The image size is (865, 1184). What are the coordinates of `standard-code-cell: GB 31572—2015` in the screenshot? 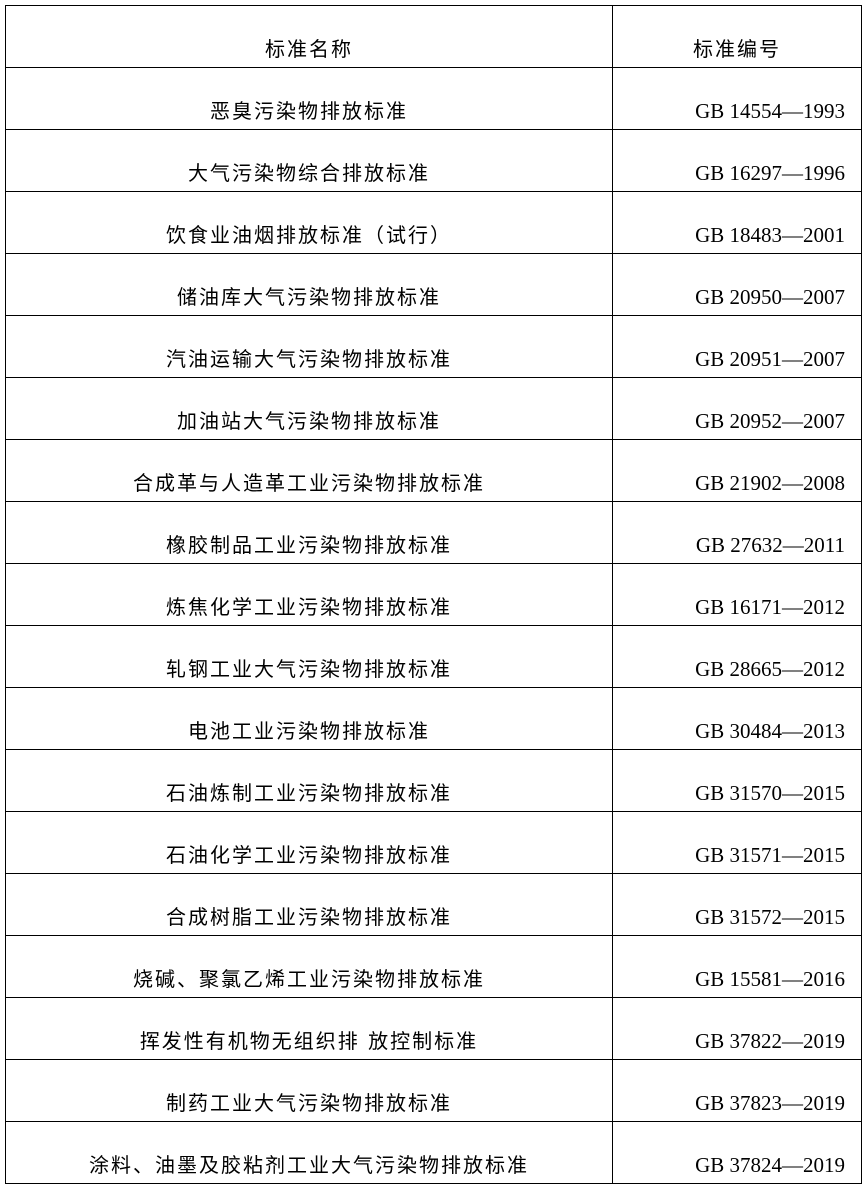 It's located at (737, 904).